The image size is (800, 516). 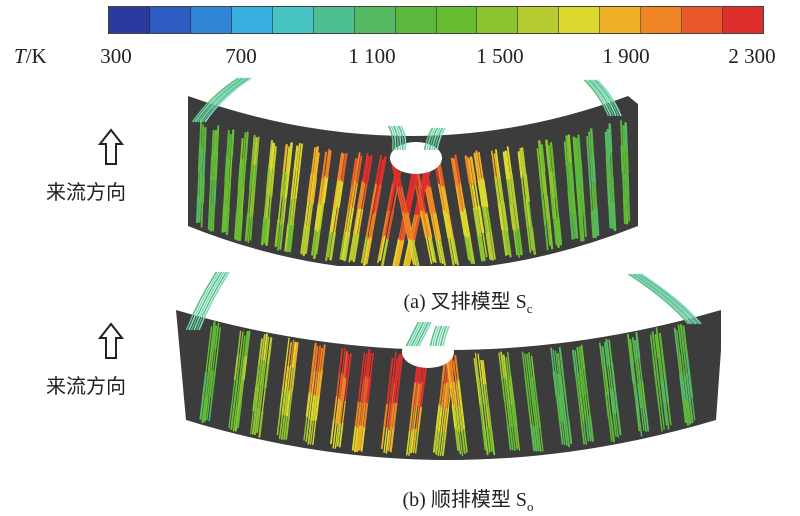 I want to click on colorbar-tick: 2 300, so click(x=752, y=56).